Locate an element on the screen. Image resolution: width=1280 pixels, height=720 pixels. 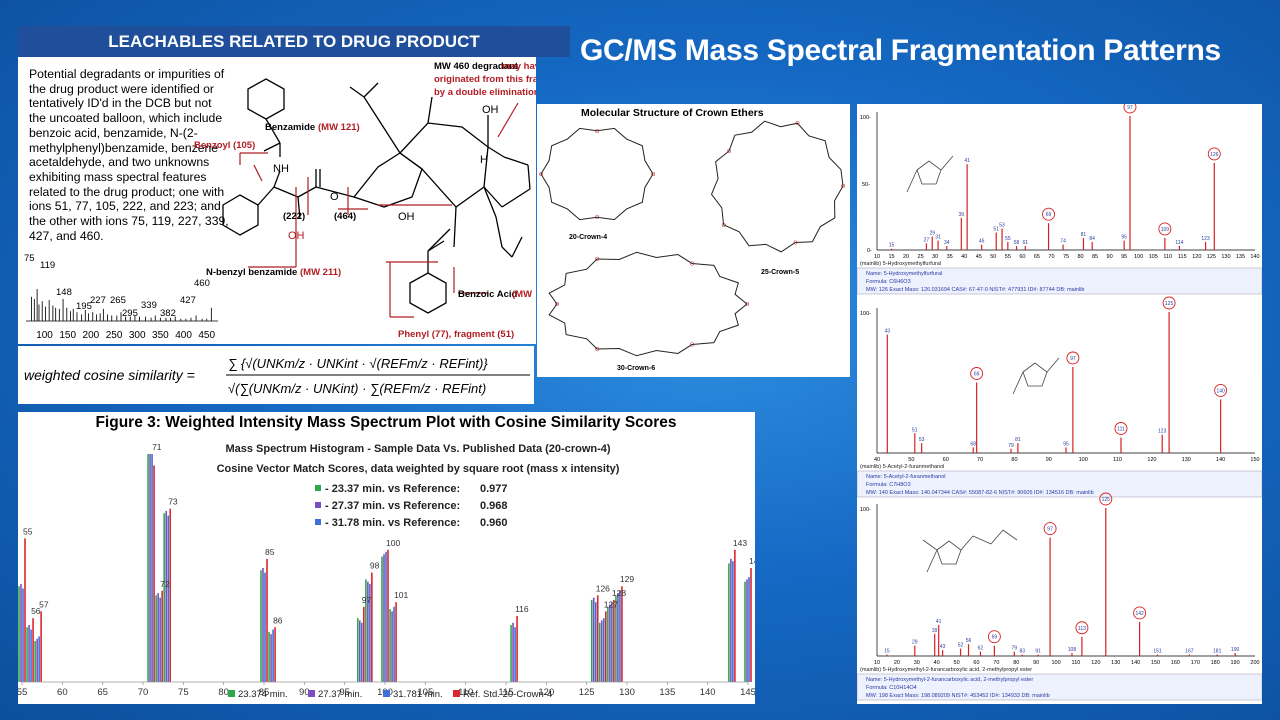
fig3-legend-swatch is located at coordinates (456, 693).